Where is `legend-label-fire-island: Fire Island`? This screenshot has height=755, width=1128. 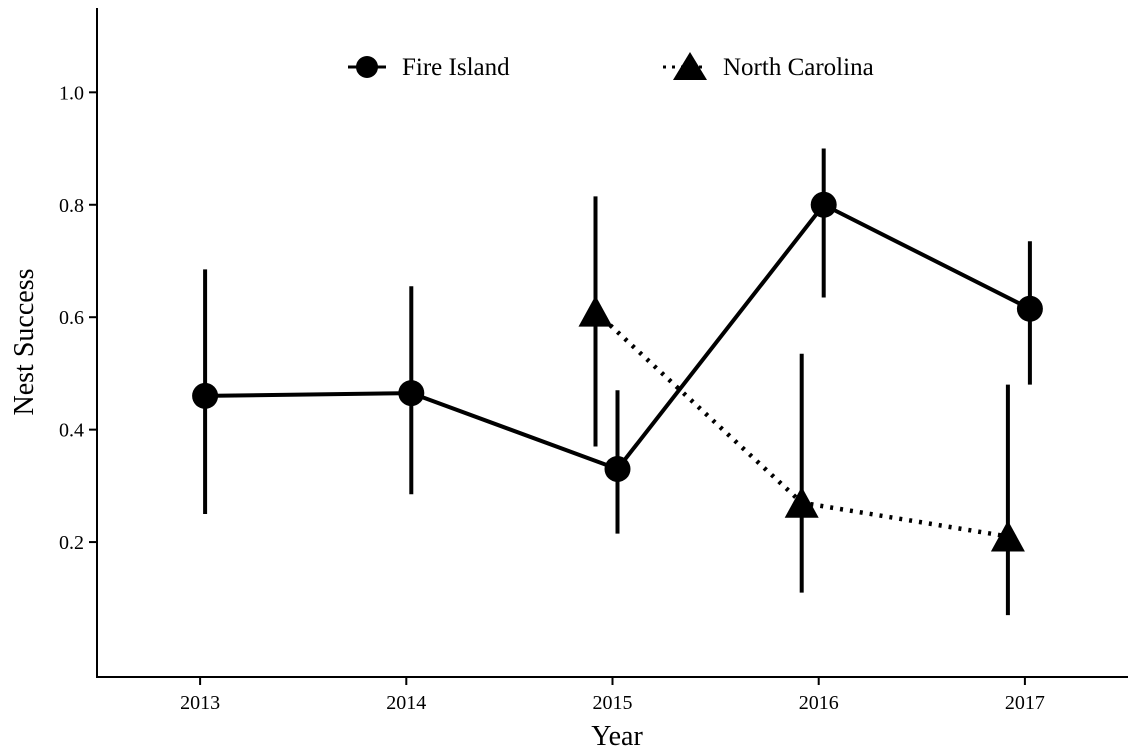
legend-label-fire-island: Fire Island is located at coordinates (456, 67).